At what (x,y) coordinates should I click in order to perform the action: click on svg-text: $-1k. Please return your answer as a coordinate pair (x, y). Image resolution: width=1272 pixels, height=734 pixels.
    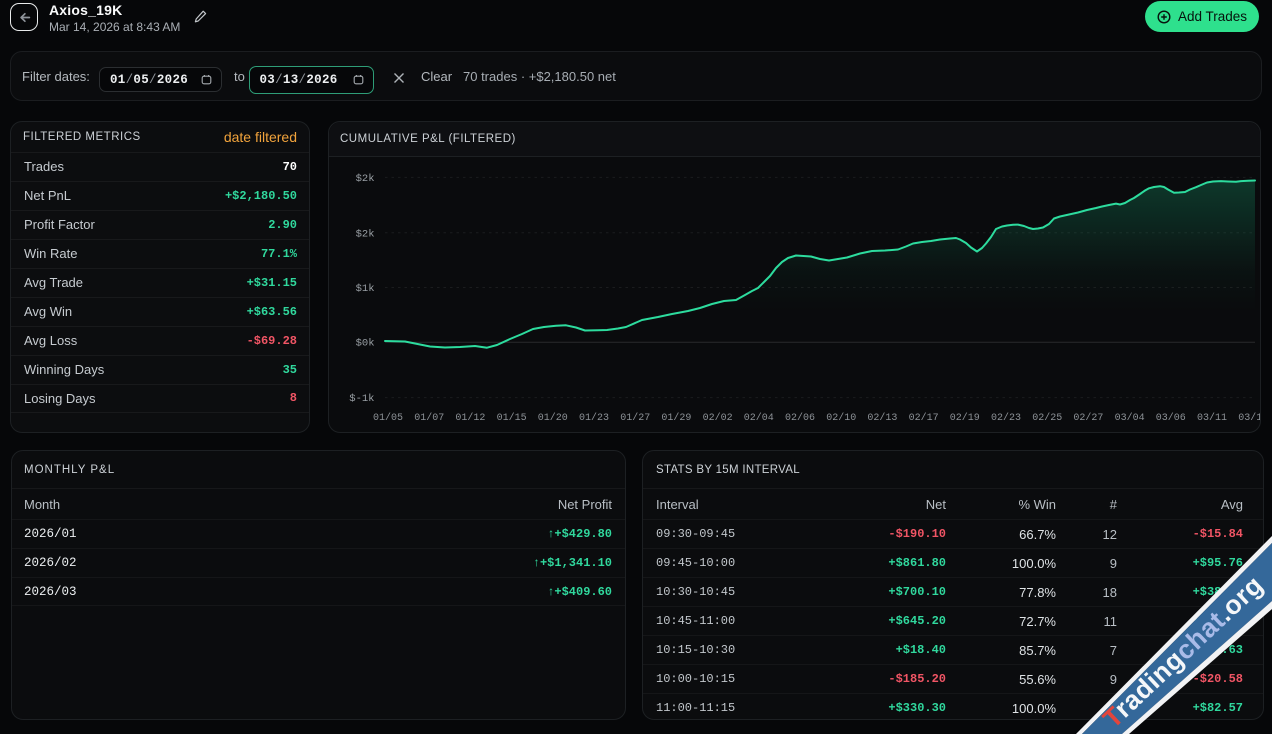
    Looking at the image, I should click on (361, 399).